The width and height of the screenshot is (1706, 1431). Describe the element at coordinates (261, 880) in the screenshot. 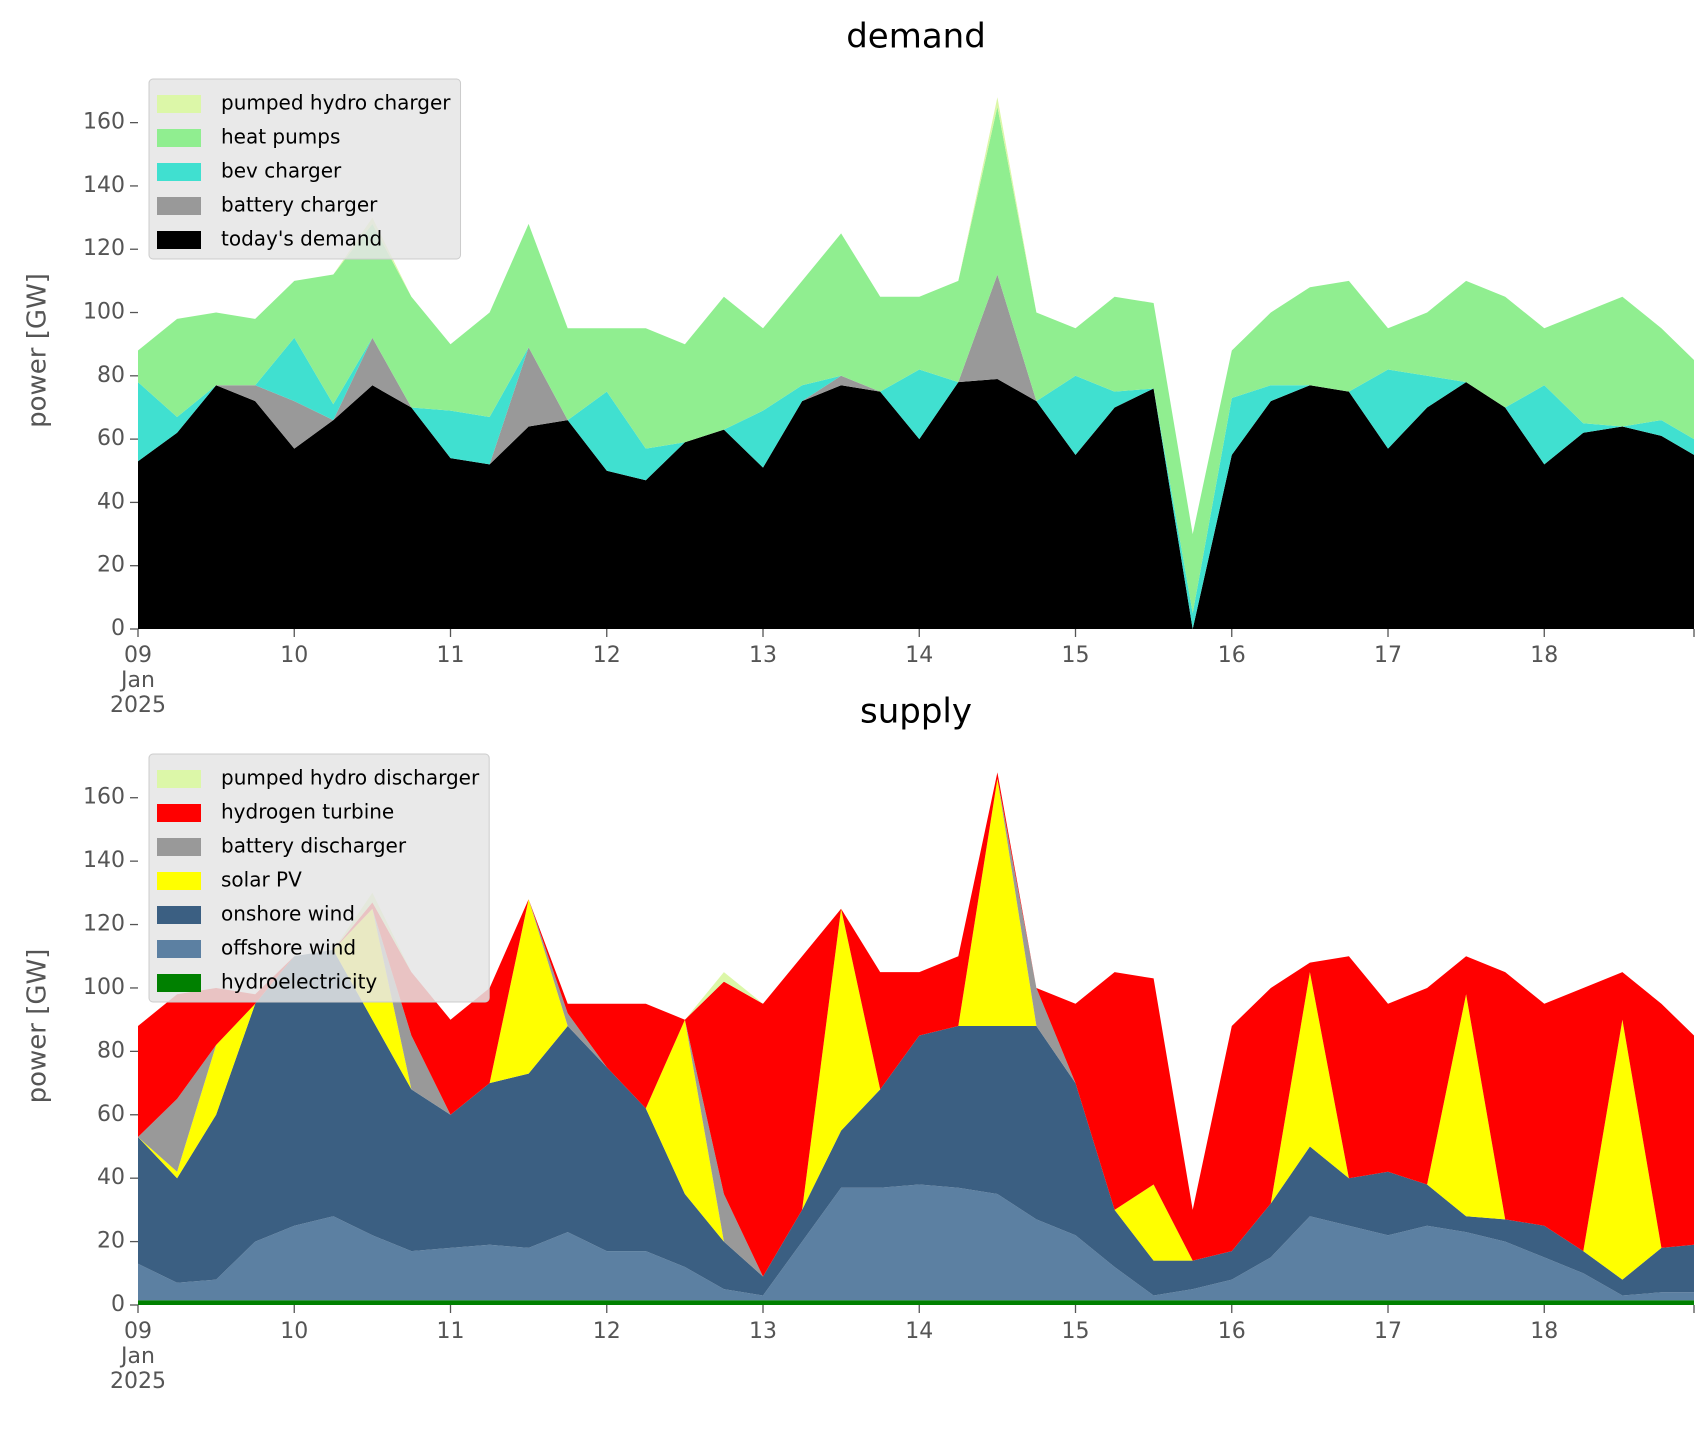

I see `legend-label: solar PV` at that location.